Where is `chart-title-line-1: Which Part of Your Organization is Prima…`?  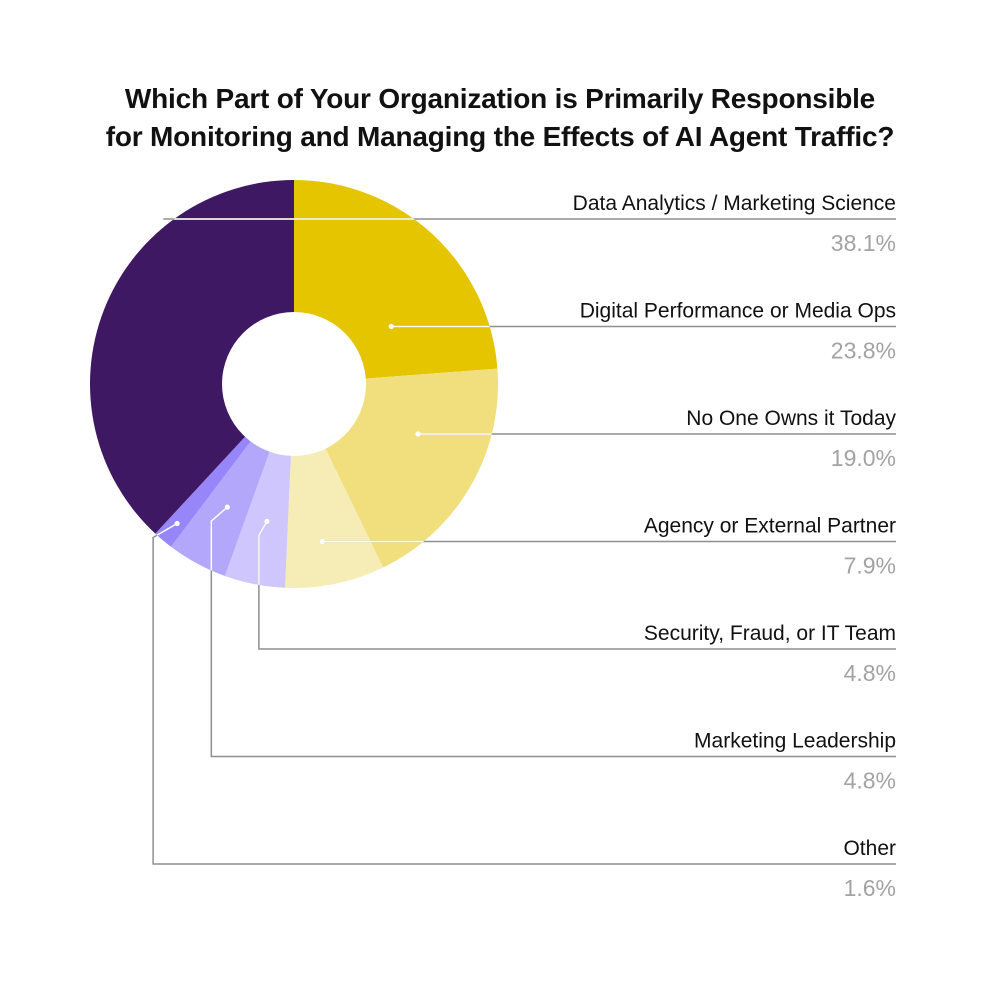 chart-title-line-1: Which Part of Your Organization is Prima… is located at coordinates (500, 98).